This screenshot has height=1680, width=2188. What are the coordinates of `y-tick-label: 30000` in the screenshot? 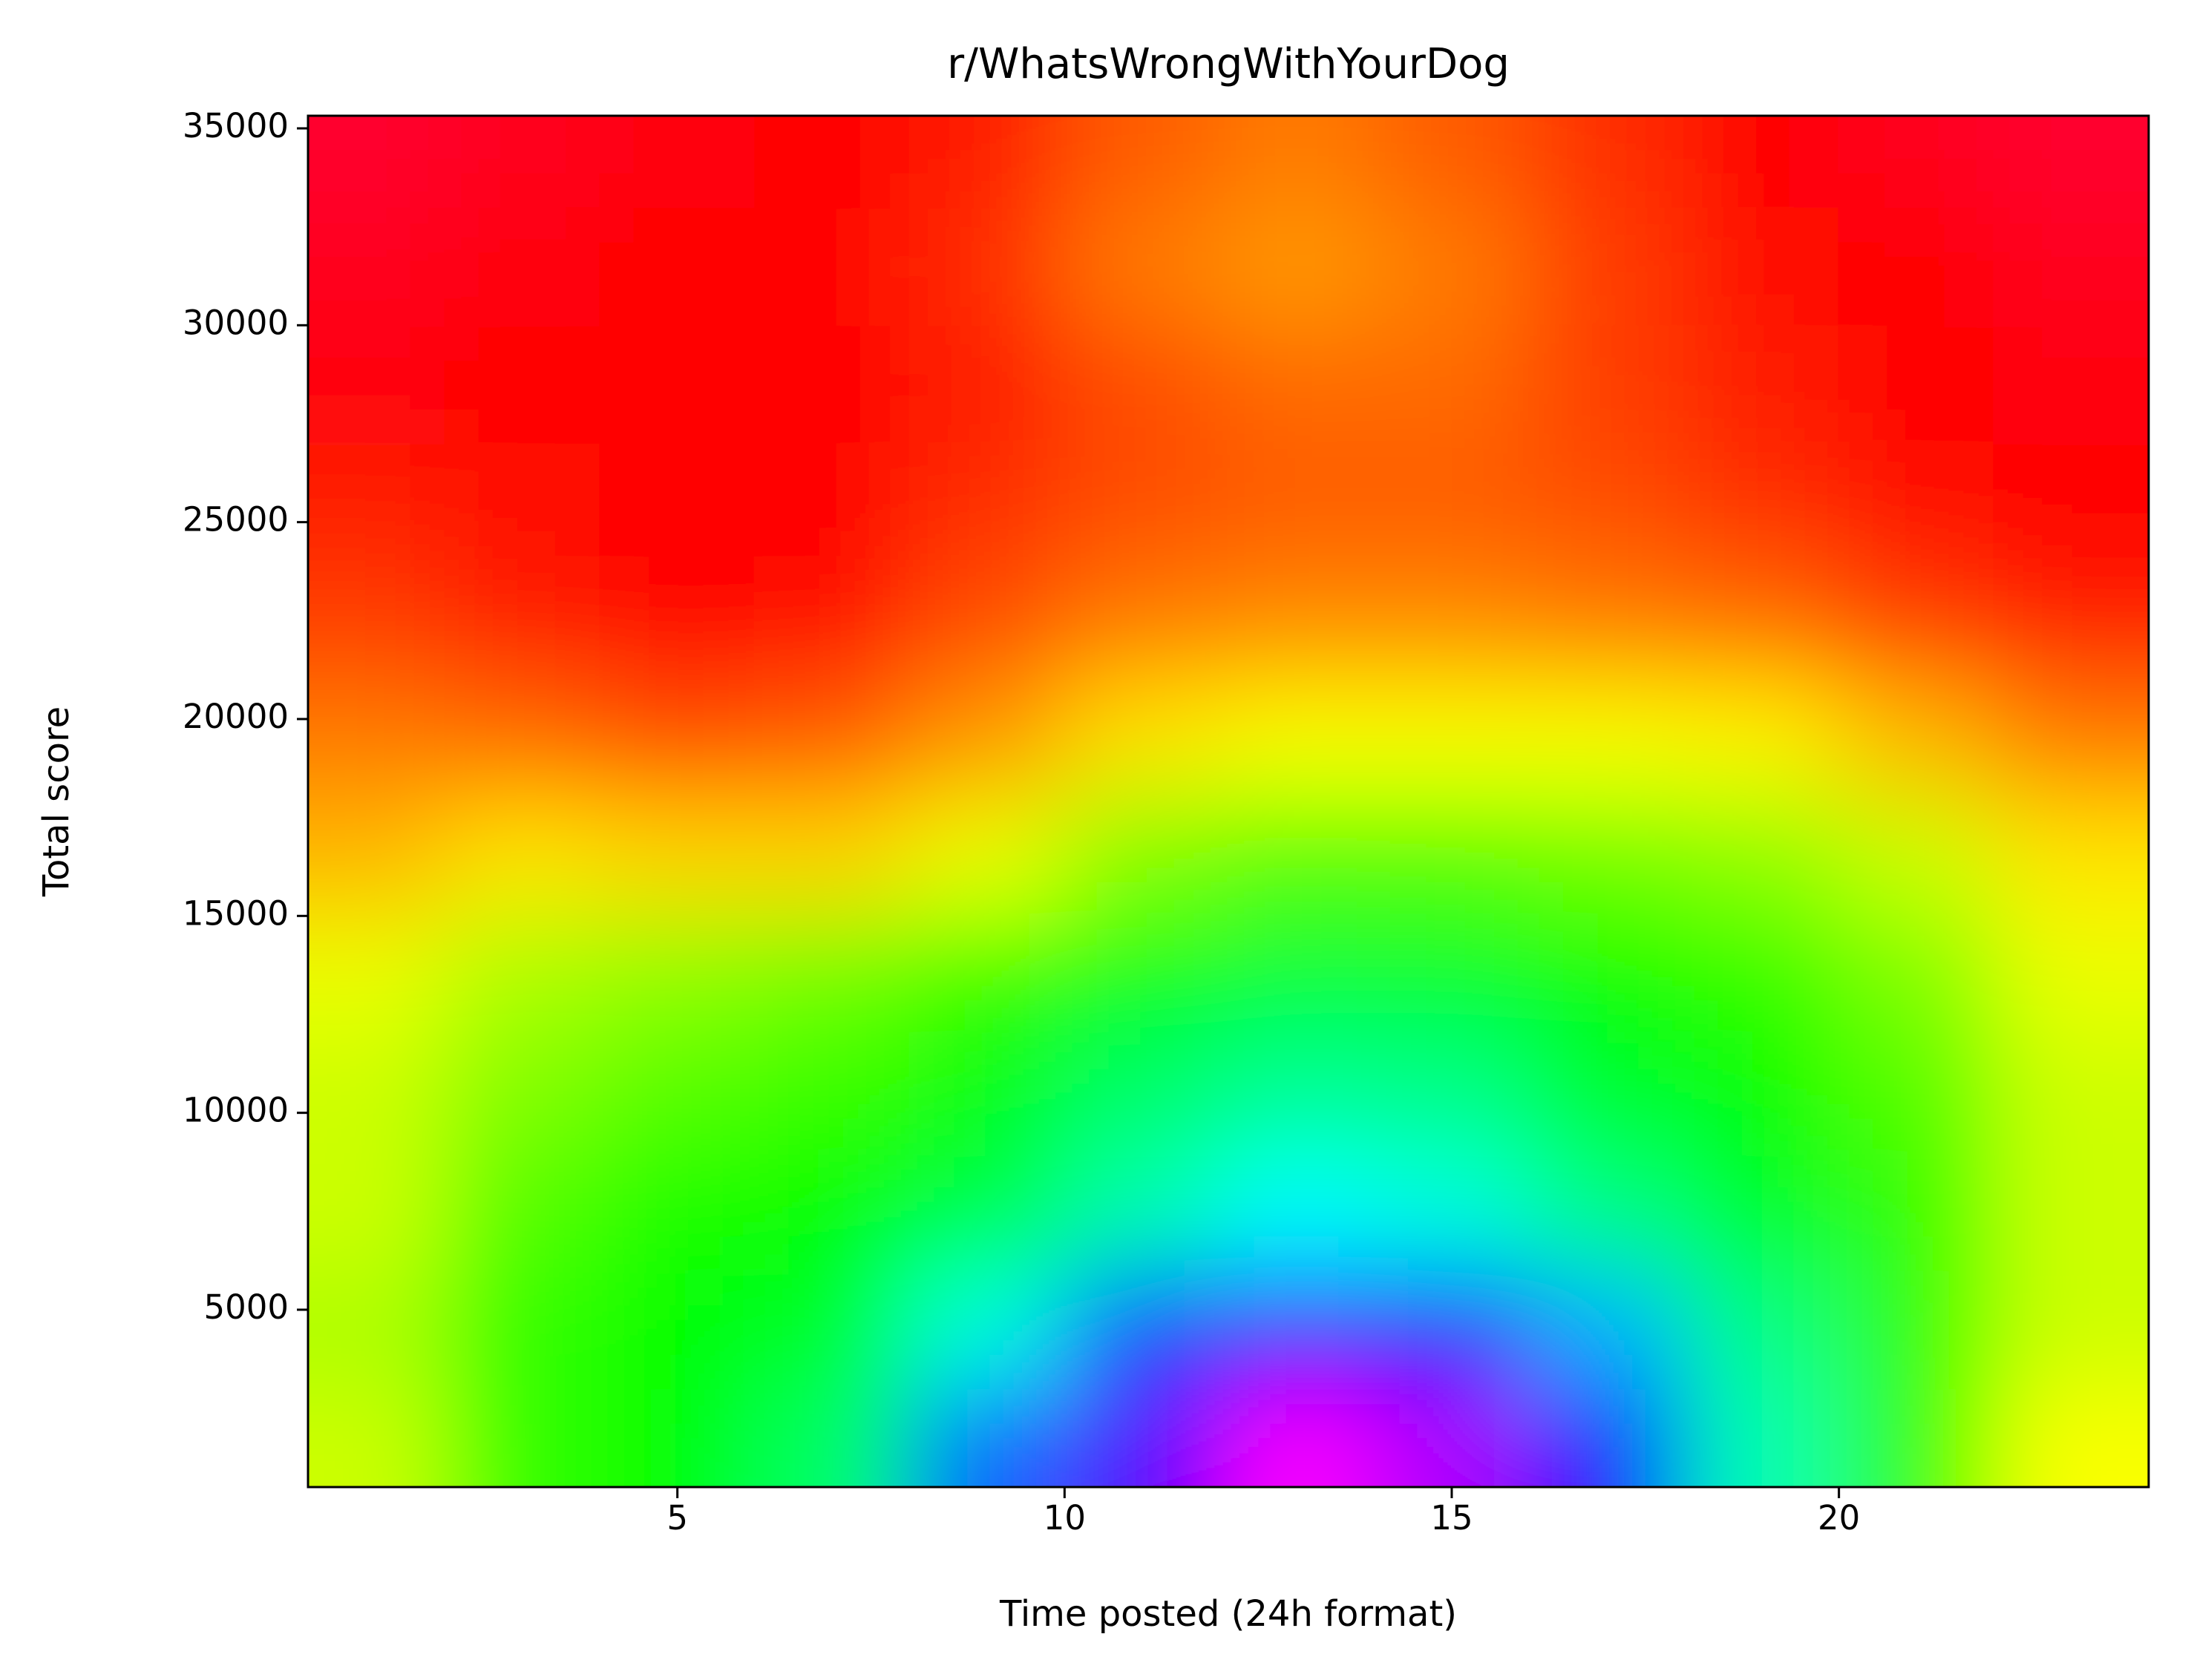 It's located at (236, 323).